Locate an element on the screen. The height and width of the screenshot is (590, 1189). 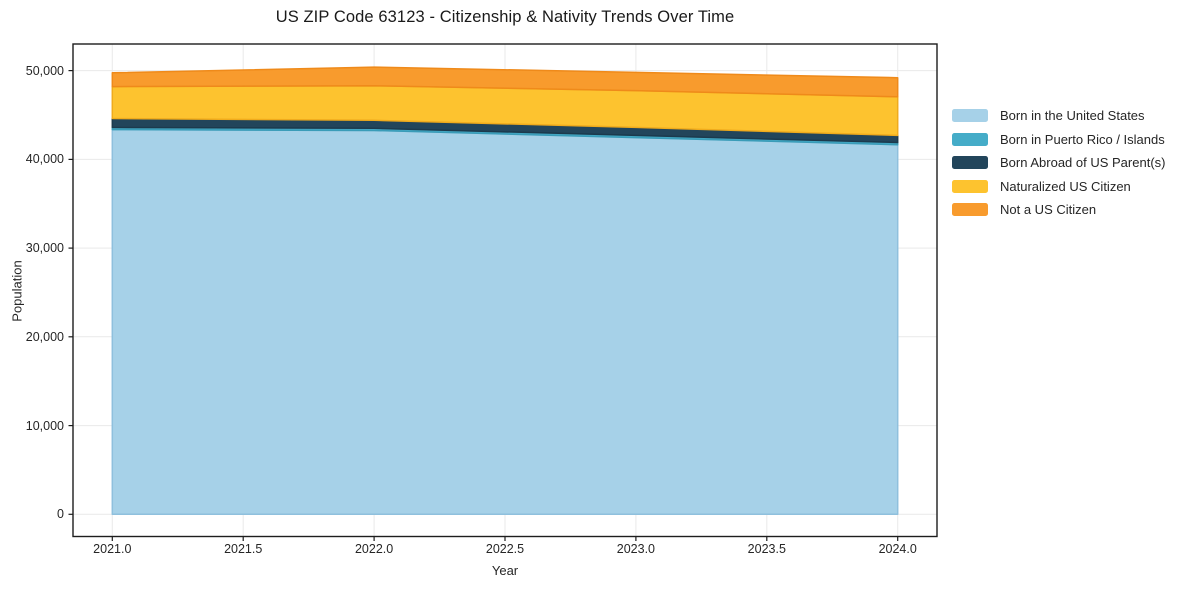
x-tick-label: 2022.0 is located at coordinates (374, 549).